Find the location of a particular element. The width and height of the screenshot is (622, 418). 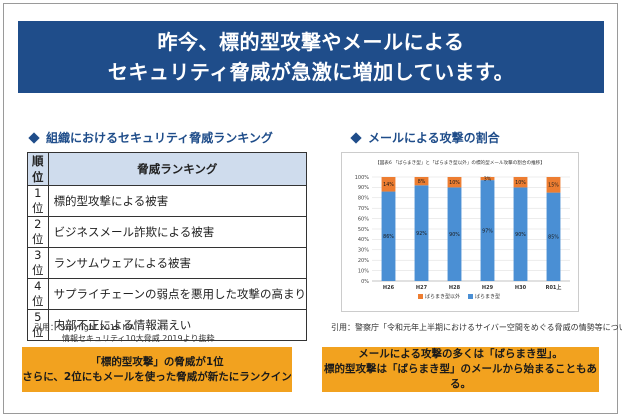

x-tick-label: H29 is located at coordinates (488, 288).